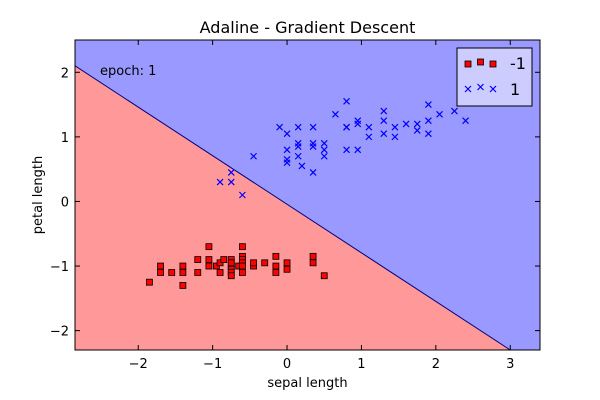 This screenshot has width=600, height=400. Describe the element at coordinates (212, 364) in the screenshot. I see `x-tick-label: −1` at that location.